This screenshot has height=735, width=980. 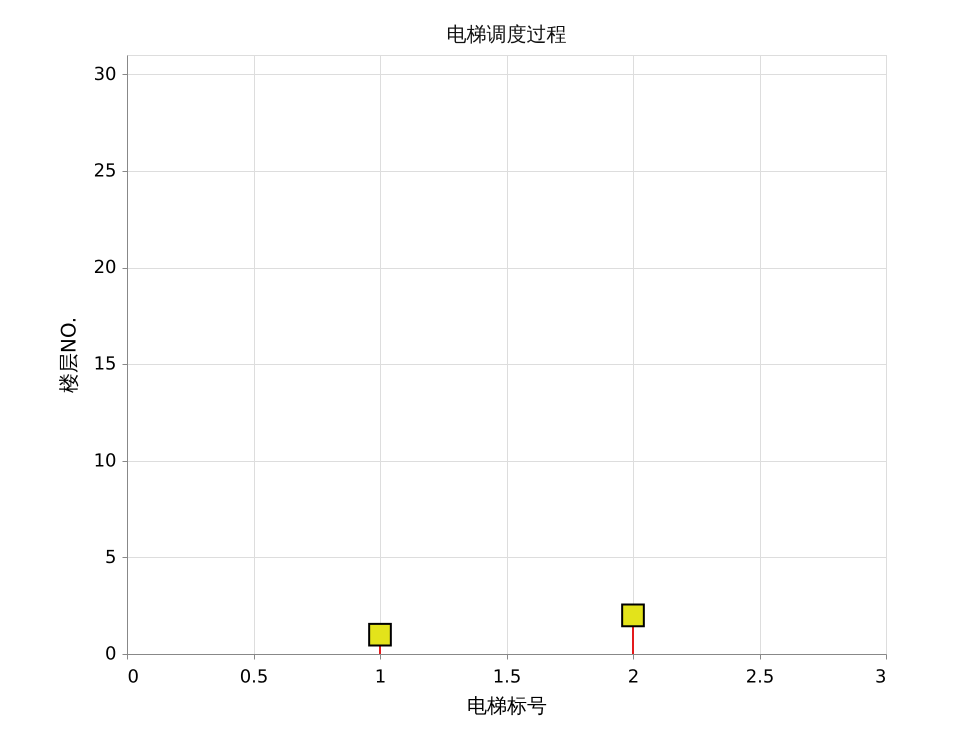 What do you see at coordinates (380, 677) in the screenshot?
I see `x-tick-label: 1` at bounding box center [380, 677].